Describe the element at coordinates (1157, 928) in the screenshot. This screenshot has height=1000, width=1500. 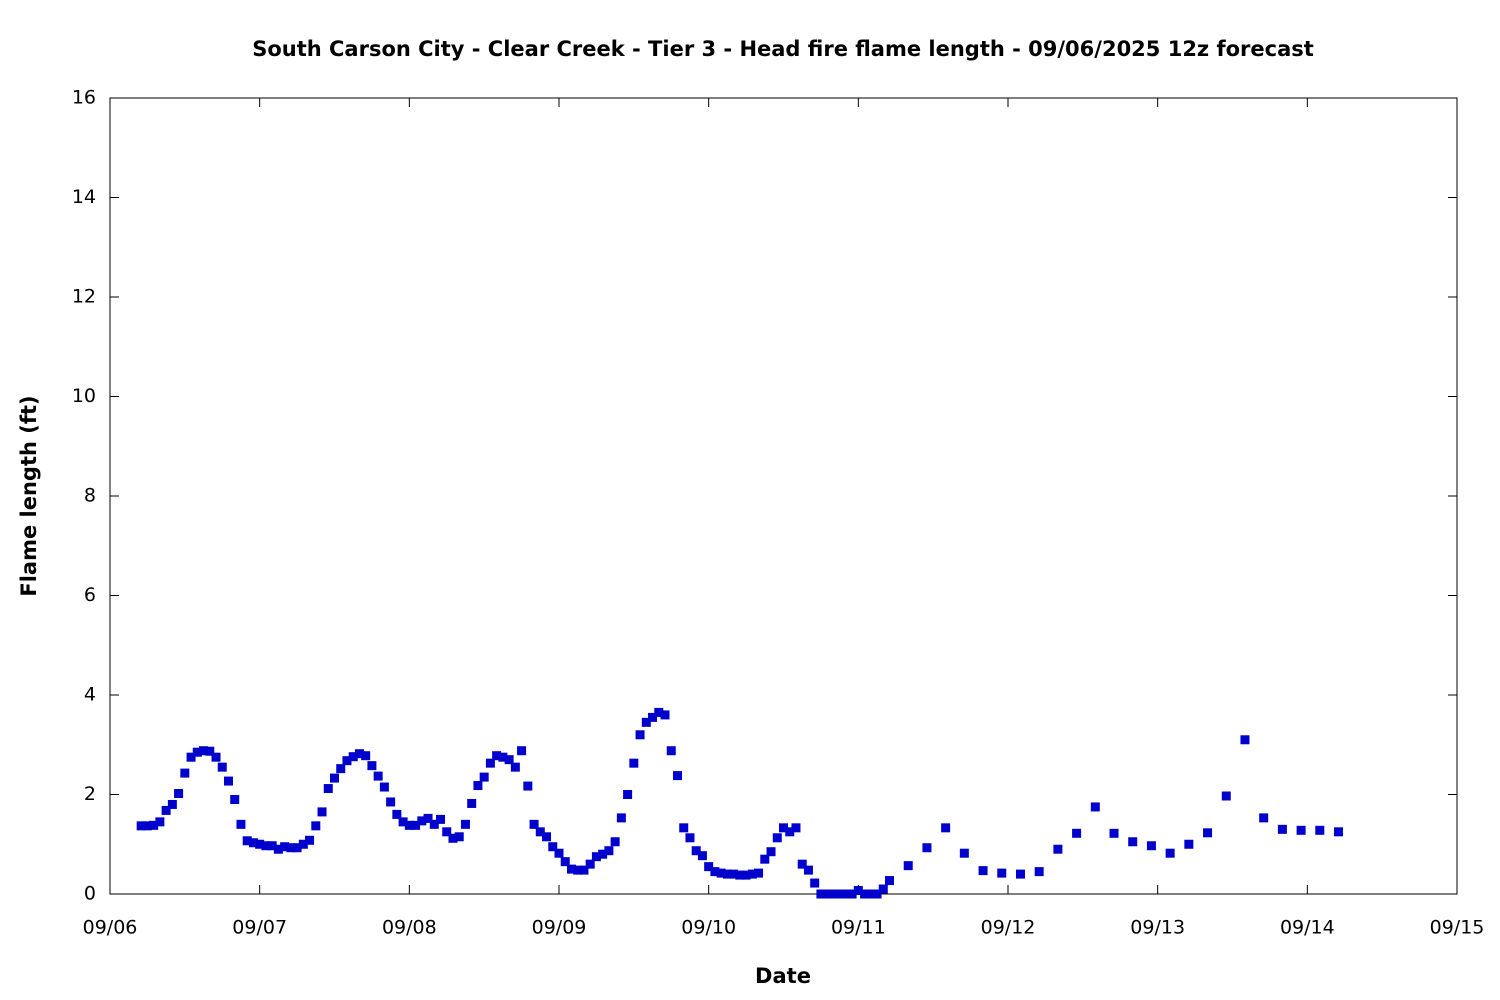
I see `x-tick-label: 09/13` at that location.